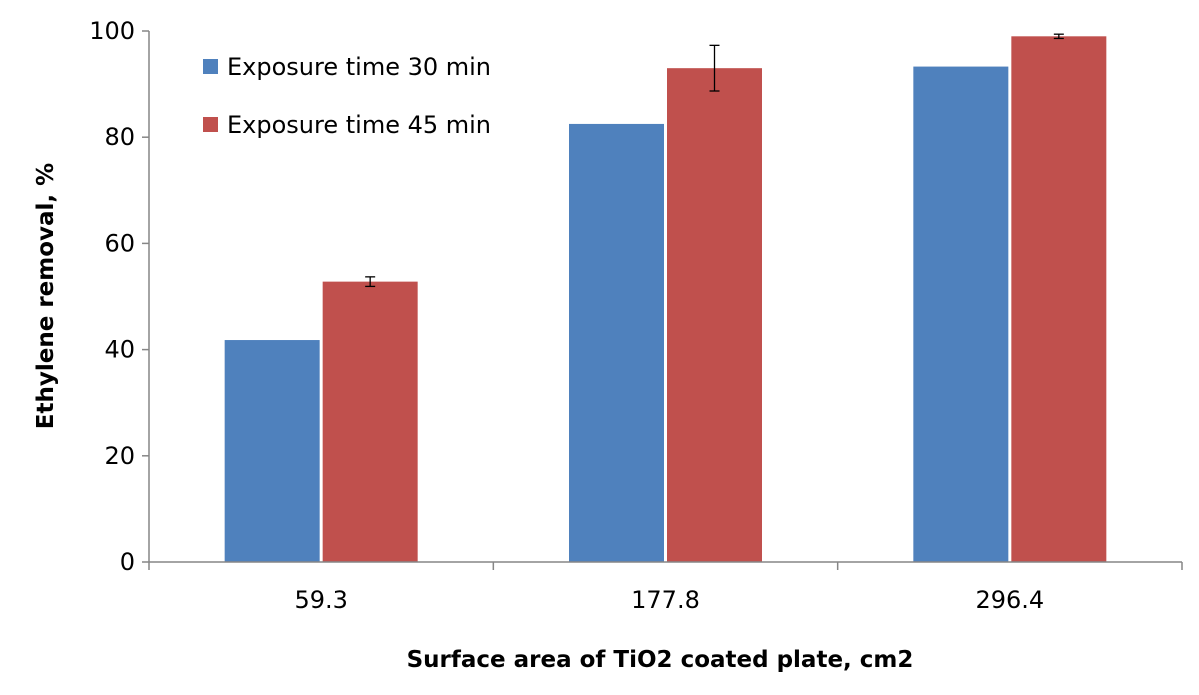 The height and width of the screenshot is (695, 1199). Describe the element at coordinates (119, 243) in the screenshot. I see `y-tick-label: 60` at that location.